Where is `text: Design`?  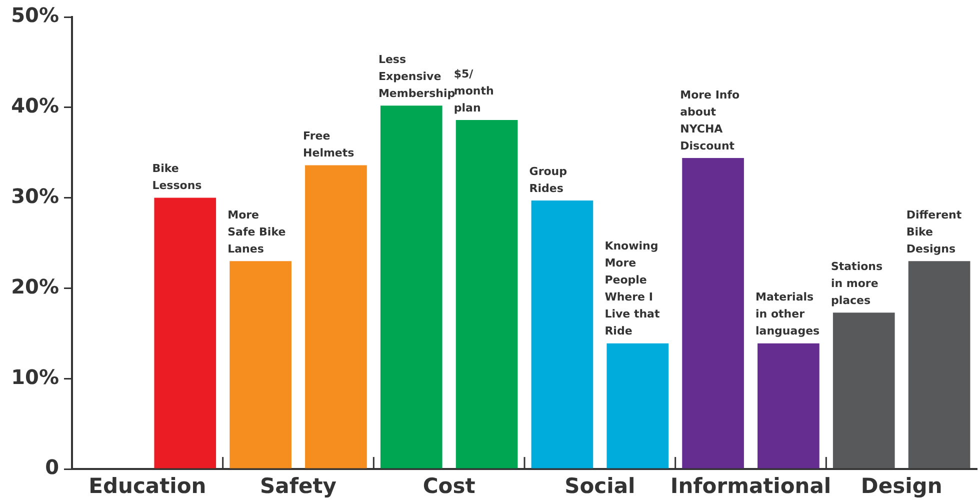 text: Design is located at coordinates (901, 486).